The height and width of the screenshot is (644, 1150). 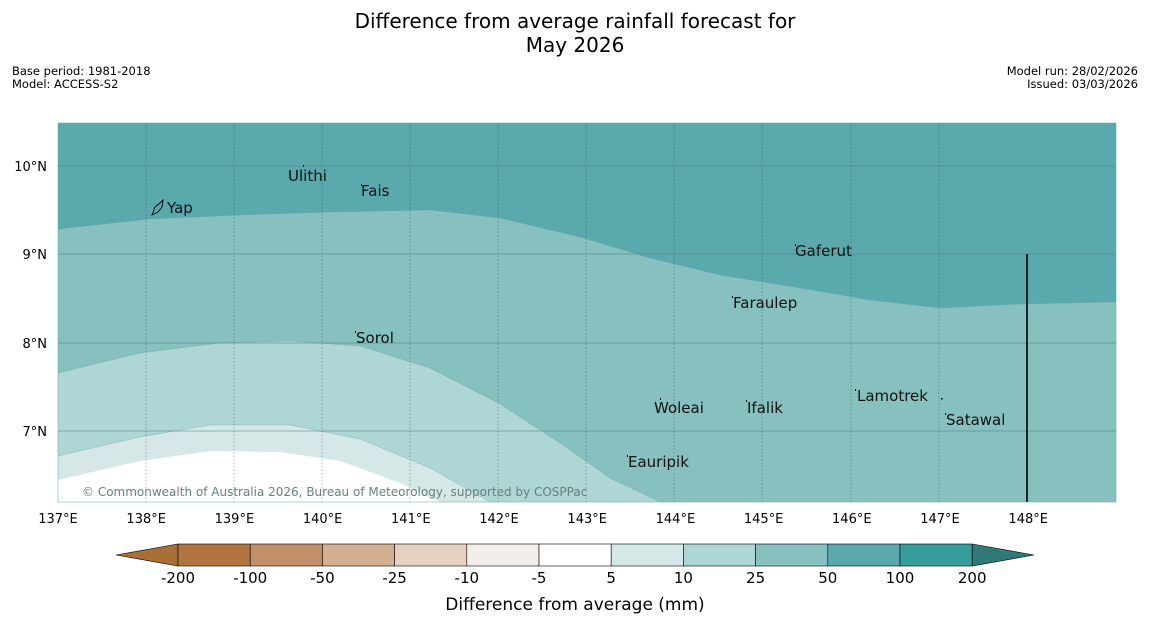 What do you see at coordinates (249, 476) in the screenshot?
I see `band-neutral` at bounding box center [249, 476].